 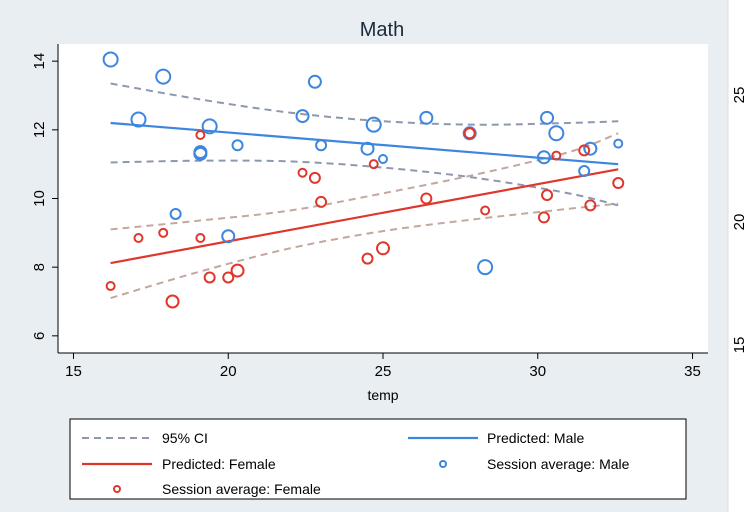 What do you see at coordinates (185, 438) in the screenshot?
I see `legend-label-0: 95% CI` at bounding box center [185, 438].